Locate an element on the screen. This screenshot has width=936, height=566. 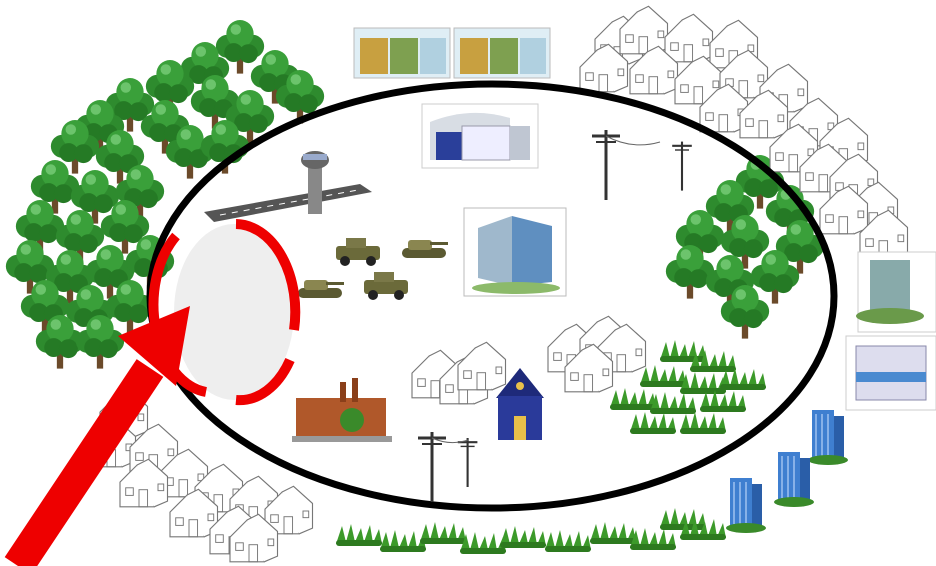
schoolhouse is located at coordinates (520, 404).